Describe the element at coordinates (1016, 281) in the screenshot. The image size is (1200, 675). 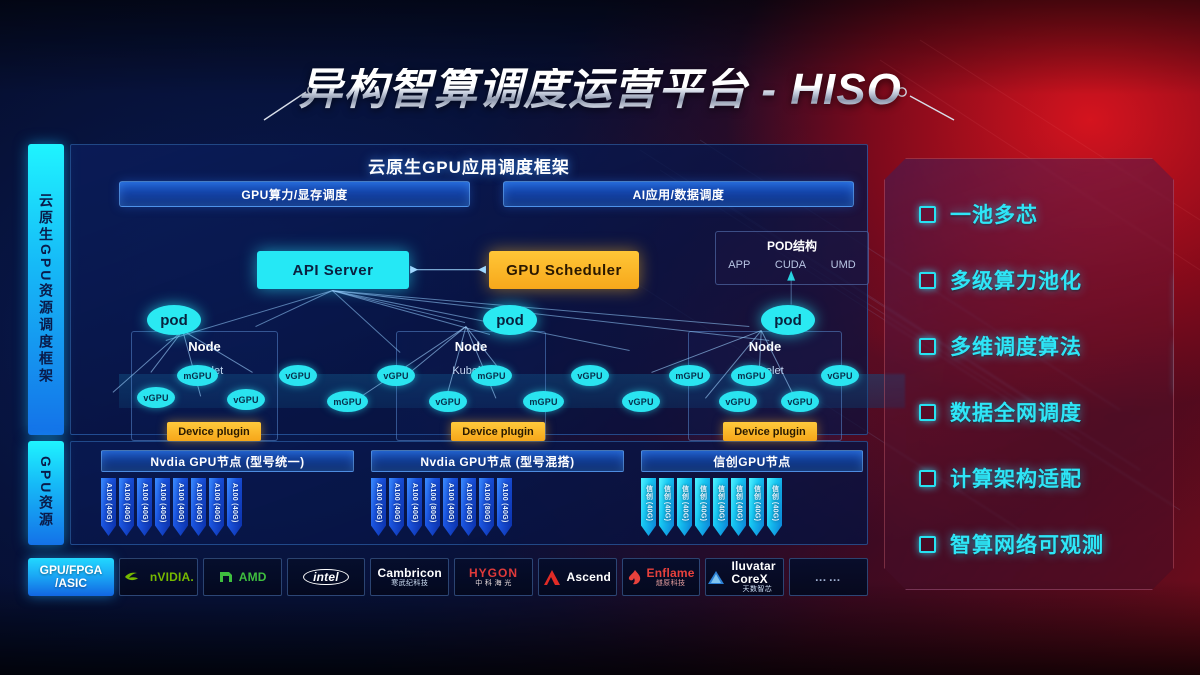
I see `feature-label: 多级算力池化` at that location.